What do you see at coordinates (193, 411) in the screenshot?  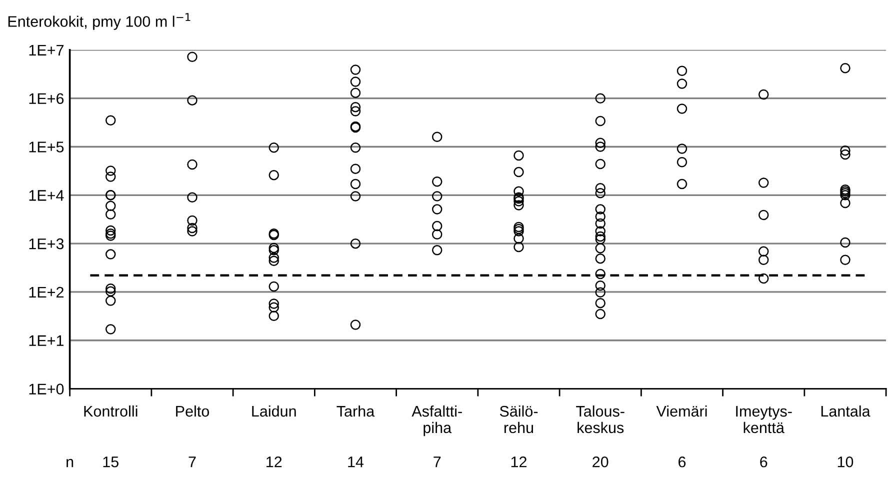 I see `x-tick-label: Pelto` at bounding box center [193, 411].